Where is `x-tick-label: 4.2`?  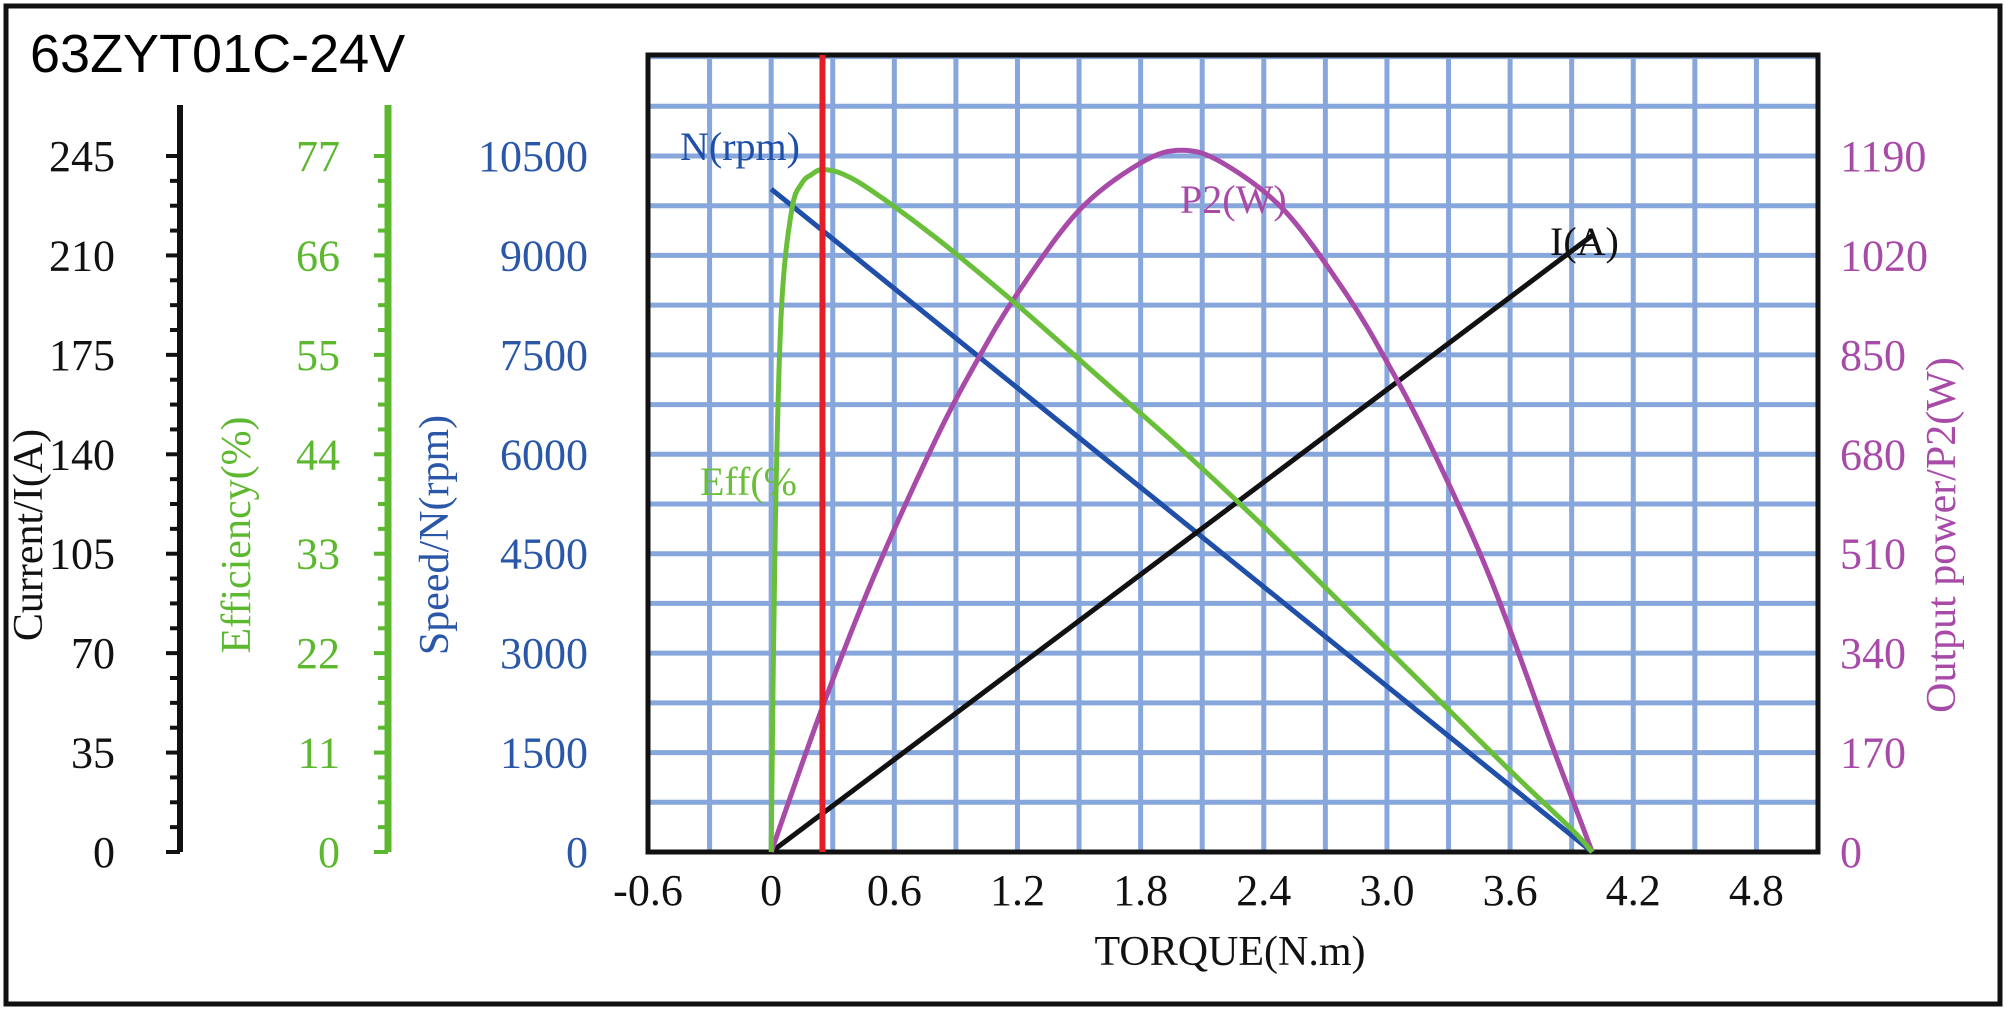
x-tick-label: 4.2 is located at coordinates (1633, 890).